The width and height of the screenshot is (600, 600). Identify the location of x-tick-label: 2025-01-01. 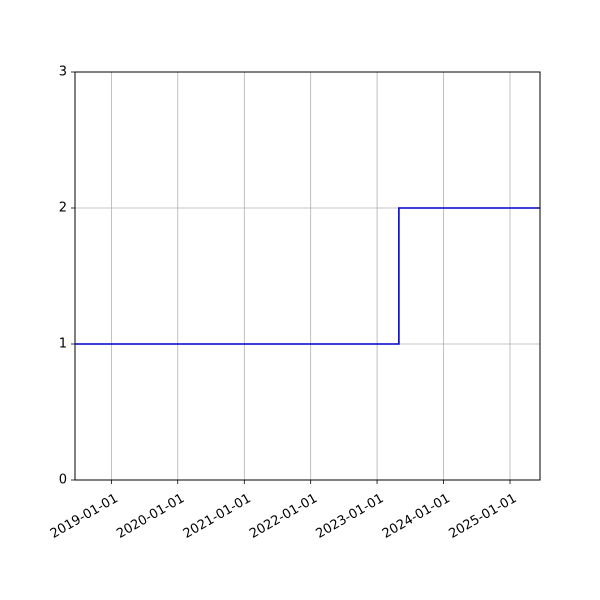
(482, 516).